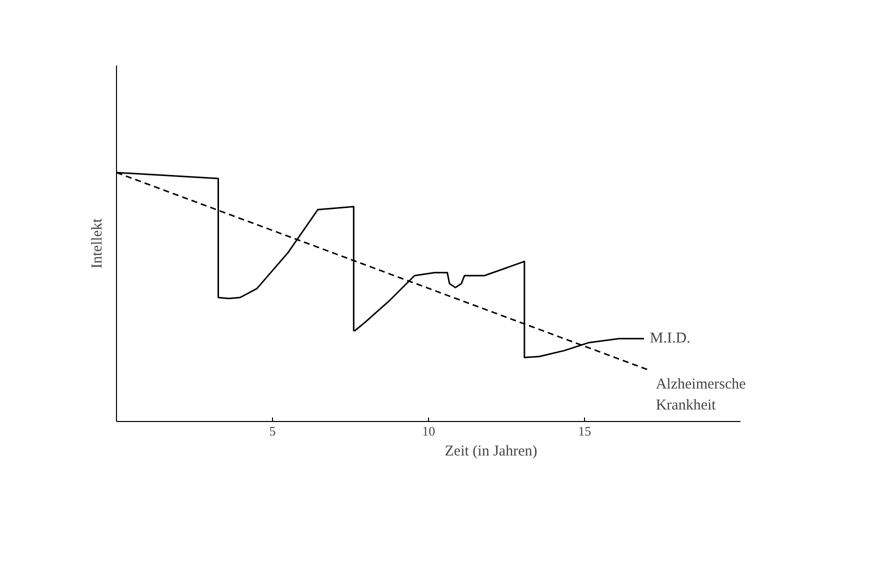 Image resolution: width=889 pixels, height=586 pixels. What do you see at coordinates (585, 431) in the screenshot?
I see `x-tick-label: 15` at bounding box center [585, 431].